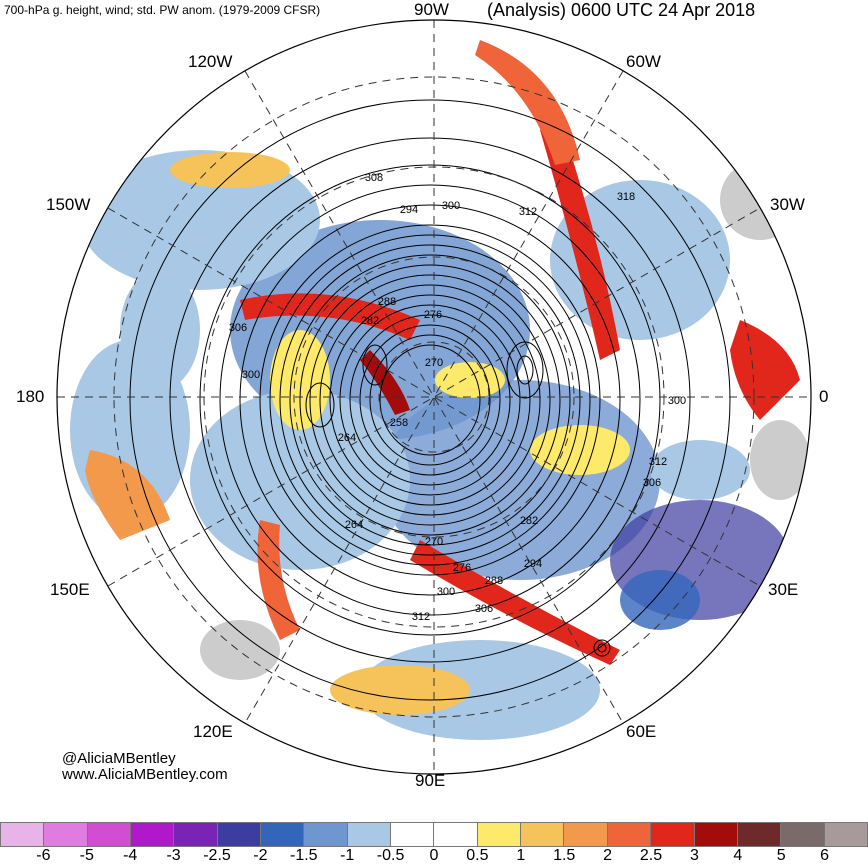 The image size is (868, 865). What do you see at coordinates (783, 589) in the screenshot?
I see `lon-label-30e: 30E` at bounding box center [783, 589].